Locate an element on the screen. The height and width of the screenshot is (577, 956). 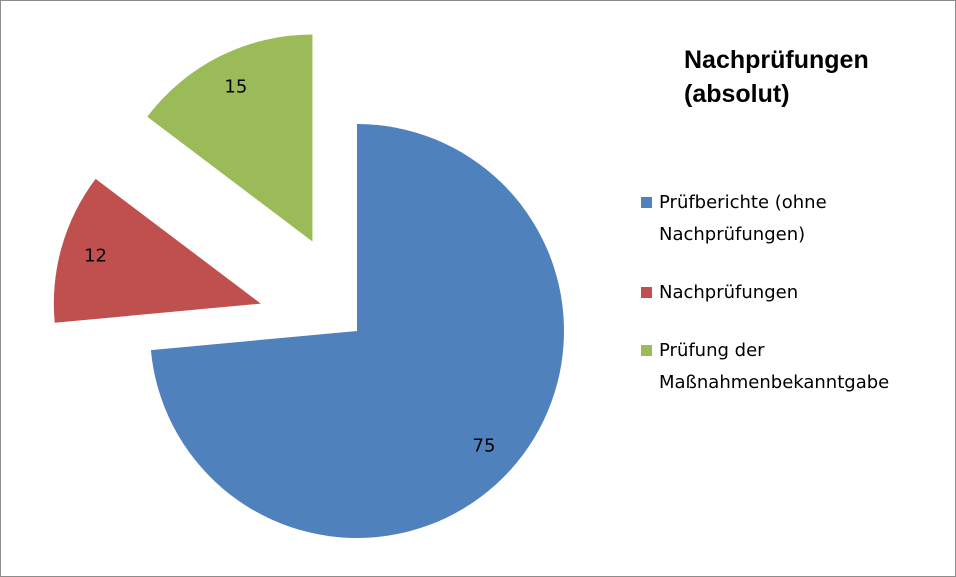
legend-label: Prüfung der Maßnahmenbekanntgabe is located at coordinates (774, 366).